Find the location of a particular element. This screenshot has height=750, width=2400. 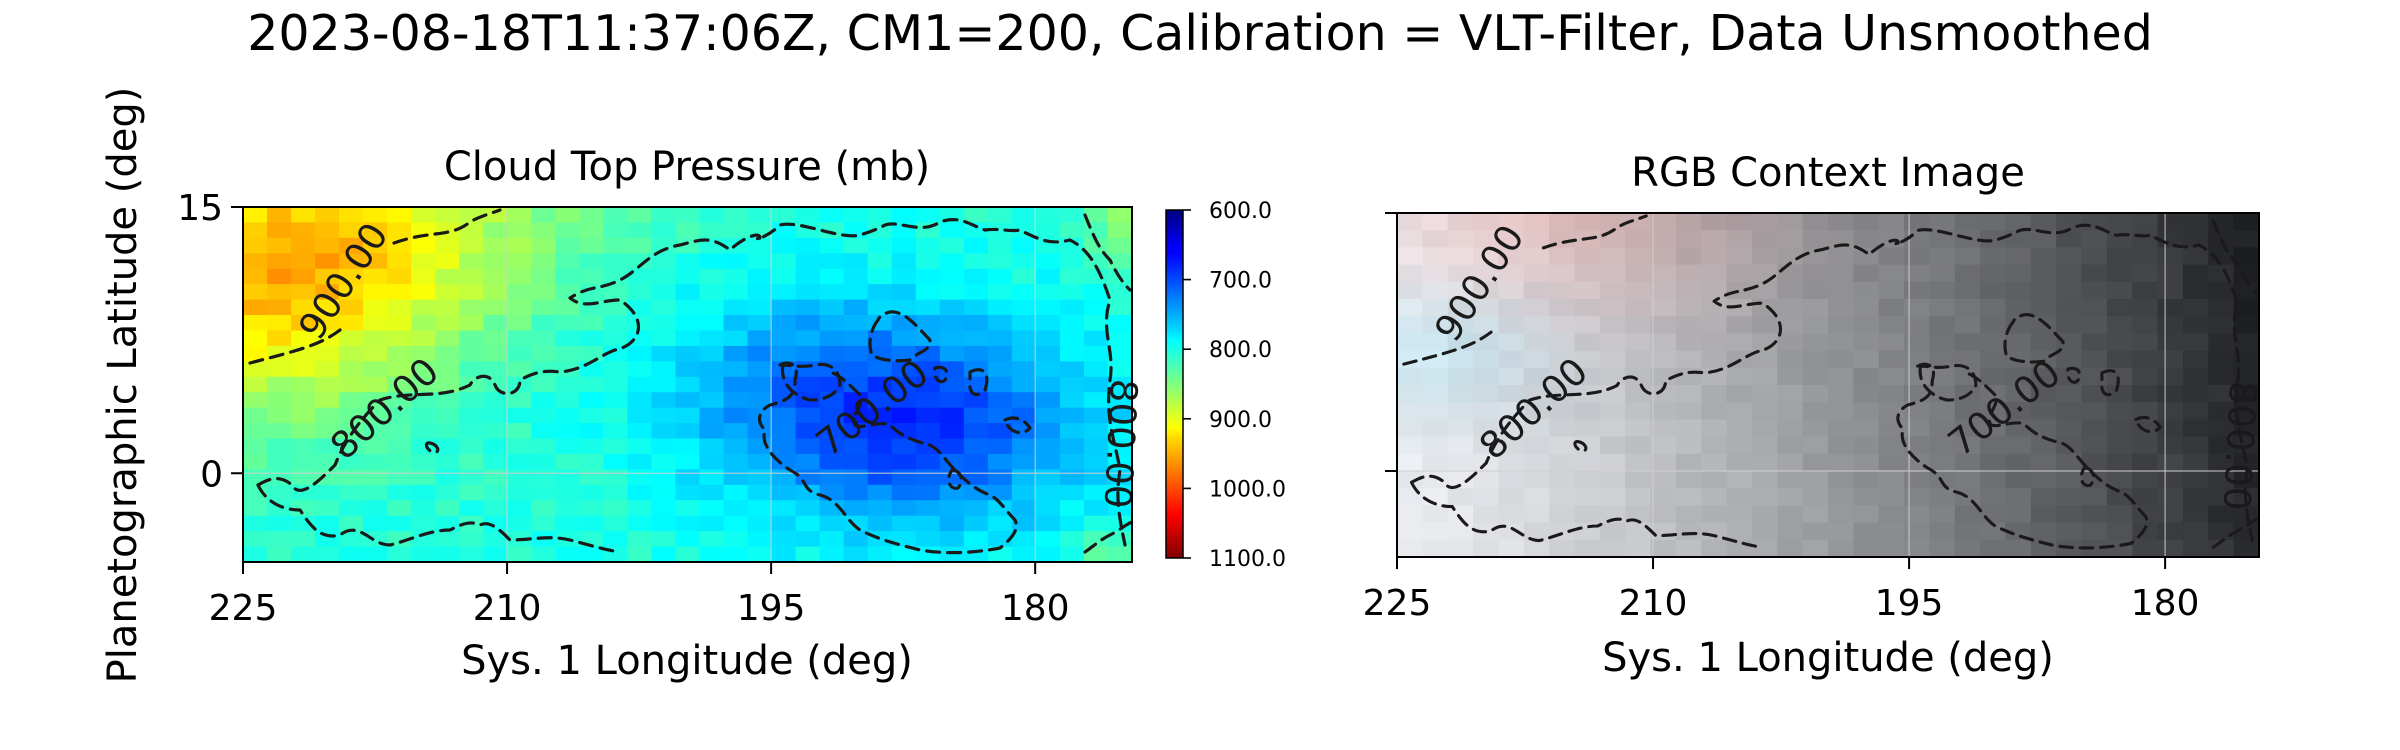

contour-line is located at coordinates (887, 458).